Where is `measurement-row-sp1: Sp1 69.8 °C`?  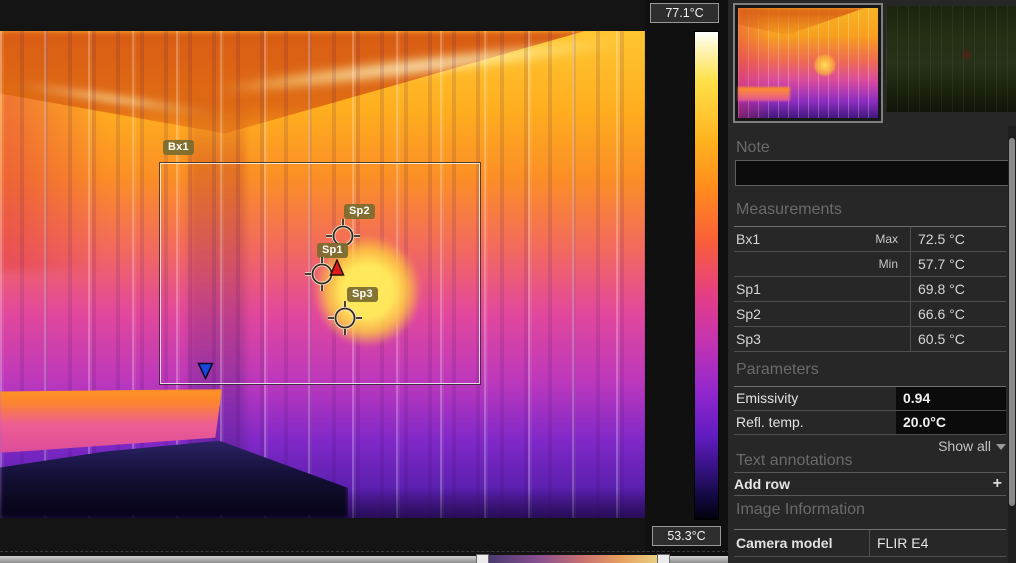 measurement-row-sp1: Sp1 69.8 °C is located at coordinates (870, 289).